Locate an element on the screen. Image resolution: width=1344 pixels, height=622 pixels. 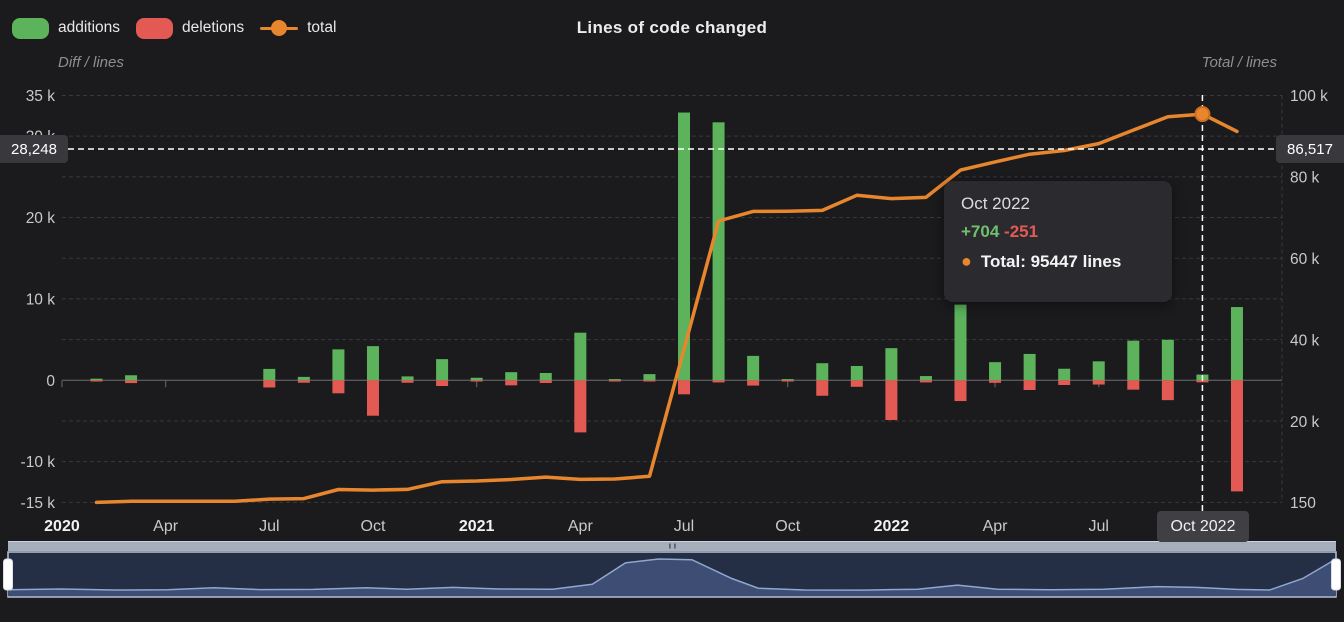
total-hover-marker is located at coordinates (1202, 114).